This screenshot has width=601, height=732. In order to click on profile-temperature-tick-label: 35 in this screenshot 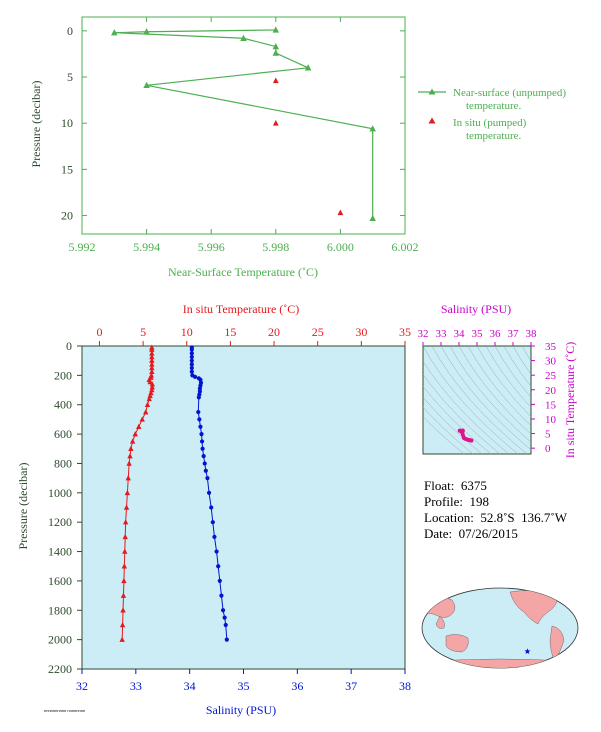, I will do `click(405, 332)`.